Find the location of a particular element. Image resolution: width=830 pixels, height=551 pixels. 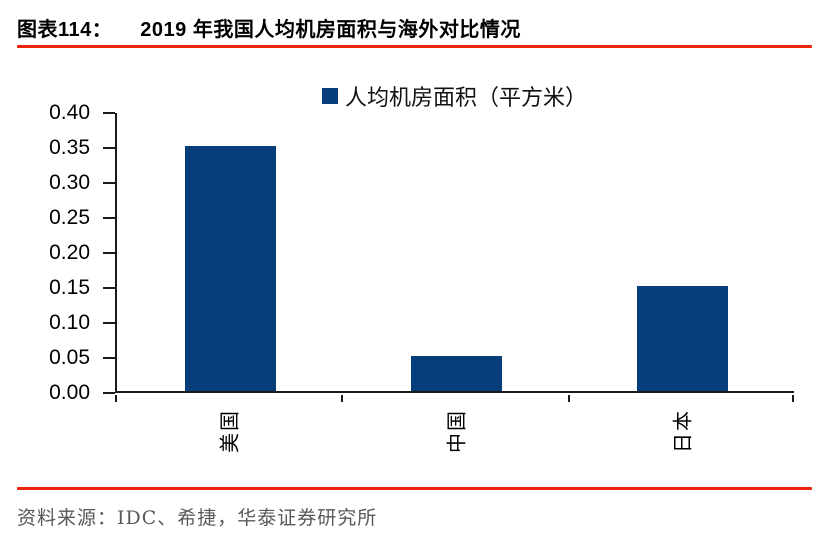

figure-title: 2019 年我国人均机房面积与海外对比情况 is located at coordinates (330, 30).